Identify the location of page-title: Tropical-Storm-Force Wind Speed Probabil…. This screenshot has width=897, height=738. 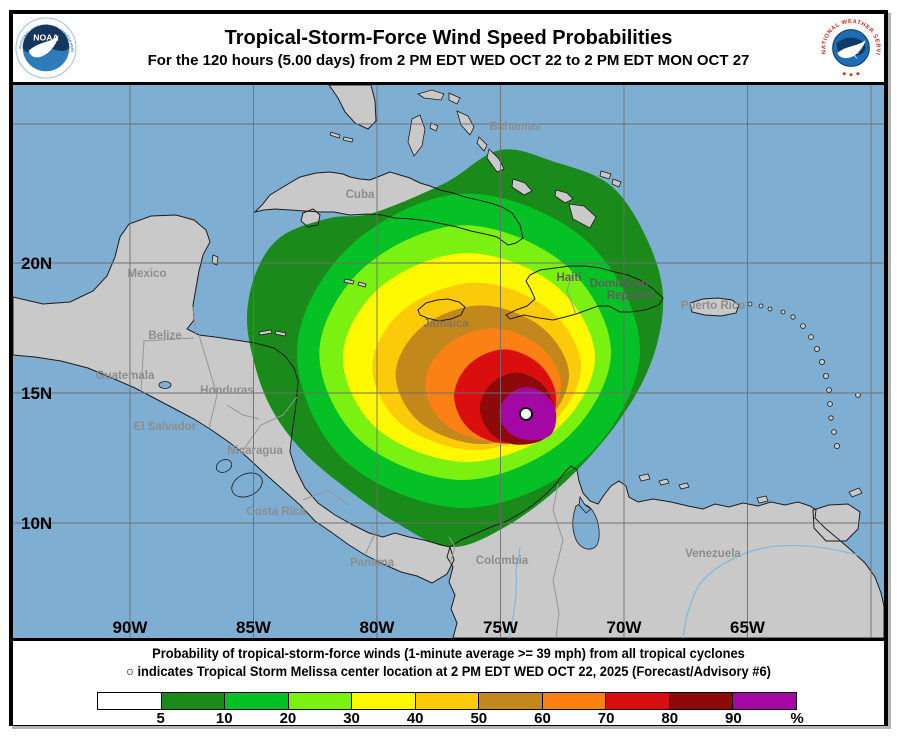
(448, 37).